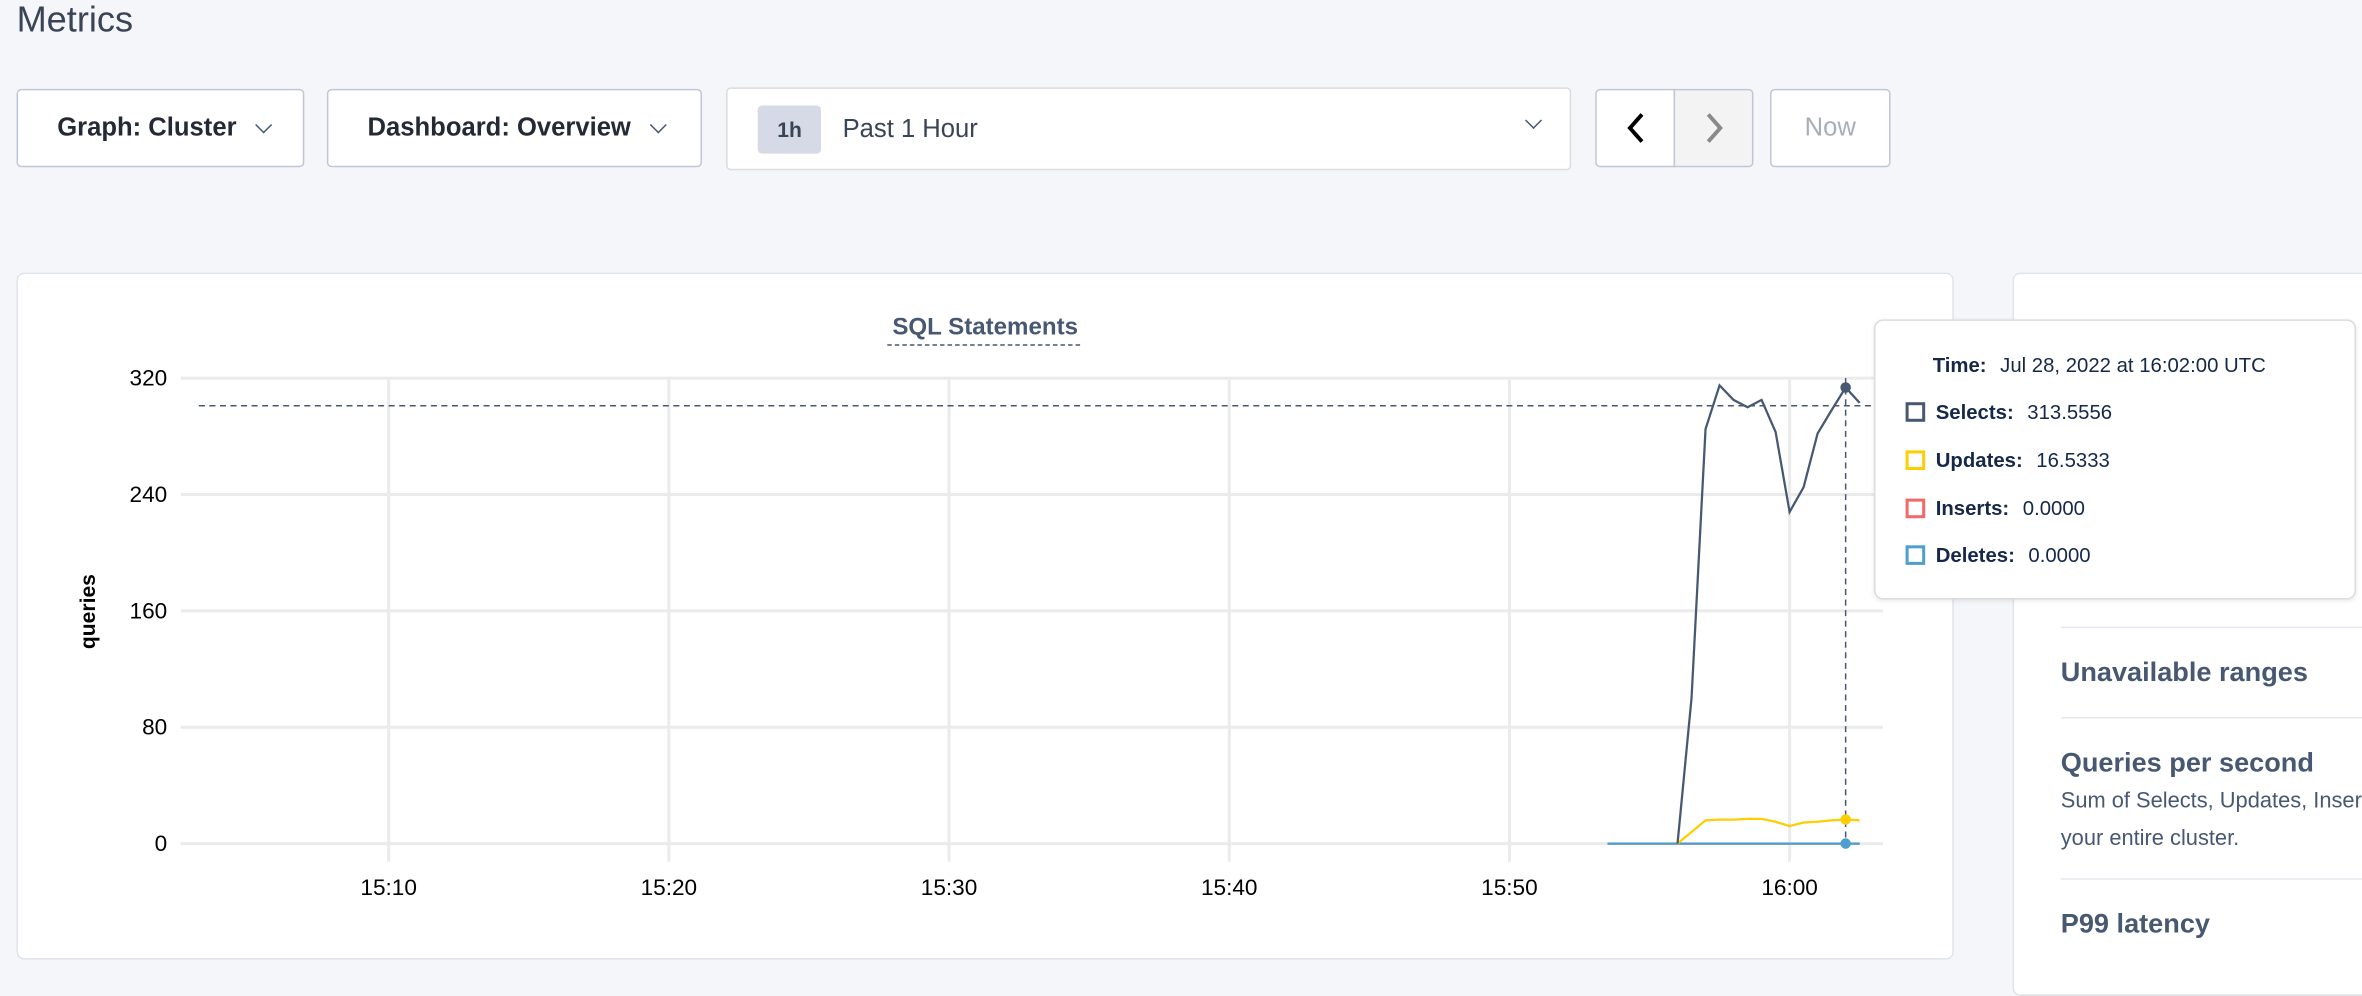 This screenshot has height=996, width=2362. I want to click on summary-desc-line1: Sum of Selects, Updates, Inser, so click(2211, 801).